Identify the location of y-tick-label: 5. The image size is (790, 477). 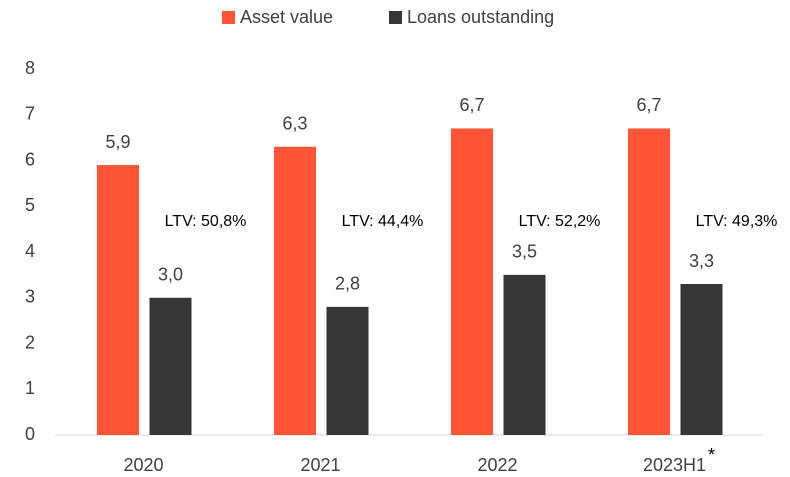
(30, 205).